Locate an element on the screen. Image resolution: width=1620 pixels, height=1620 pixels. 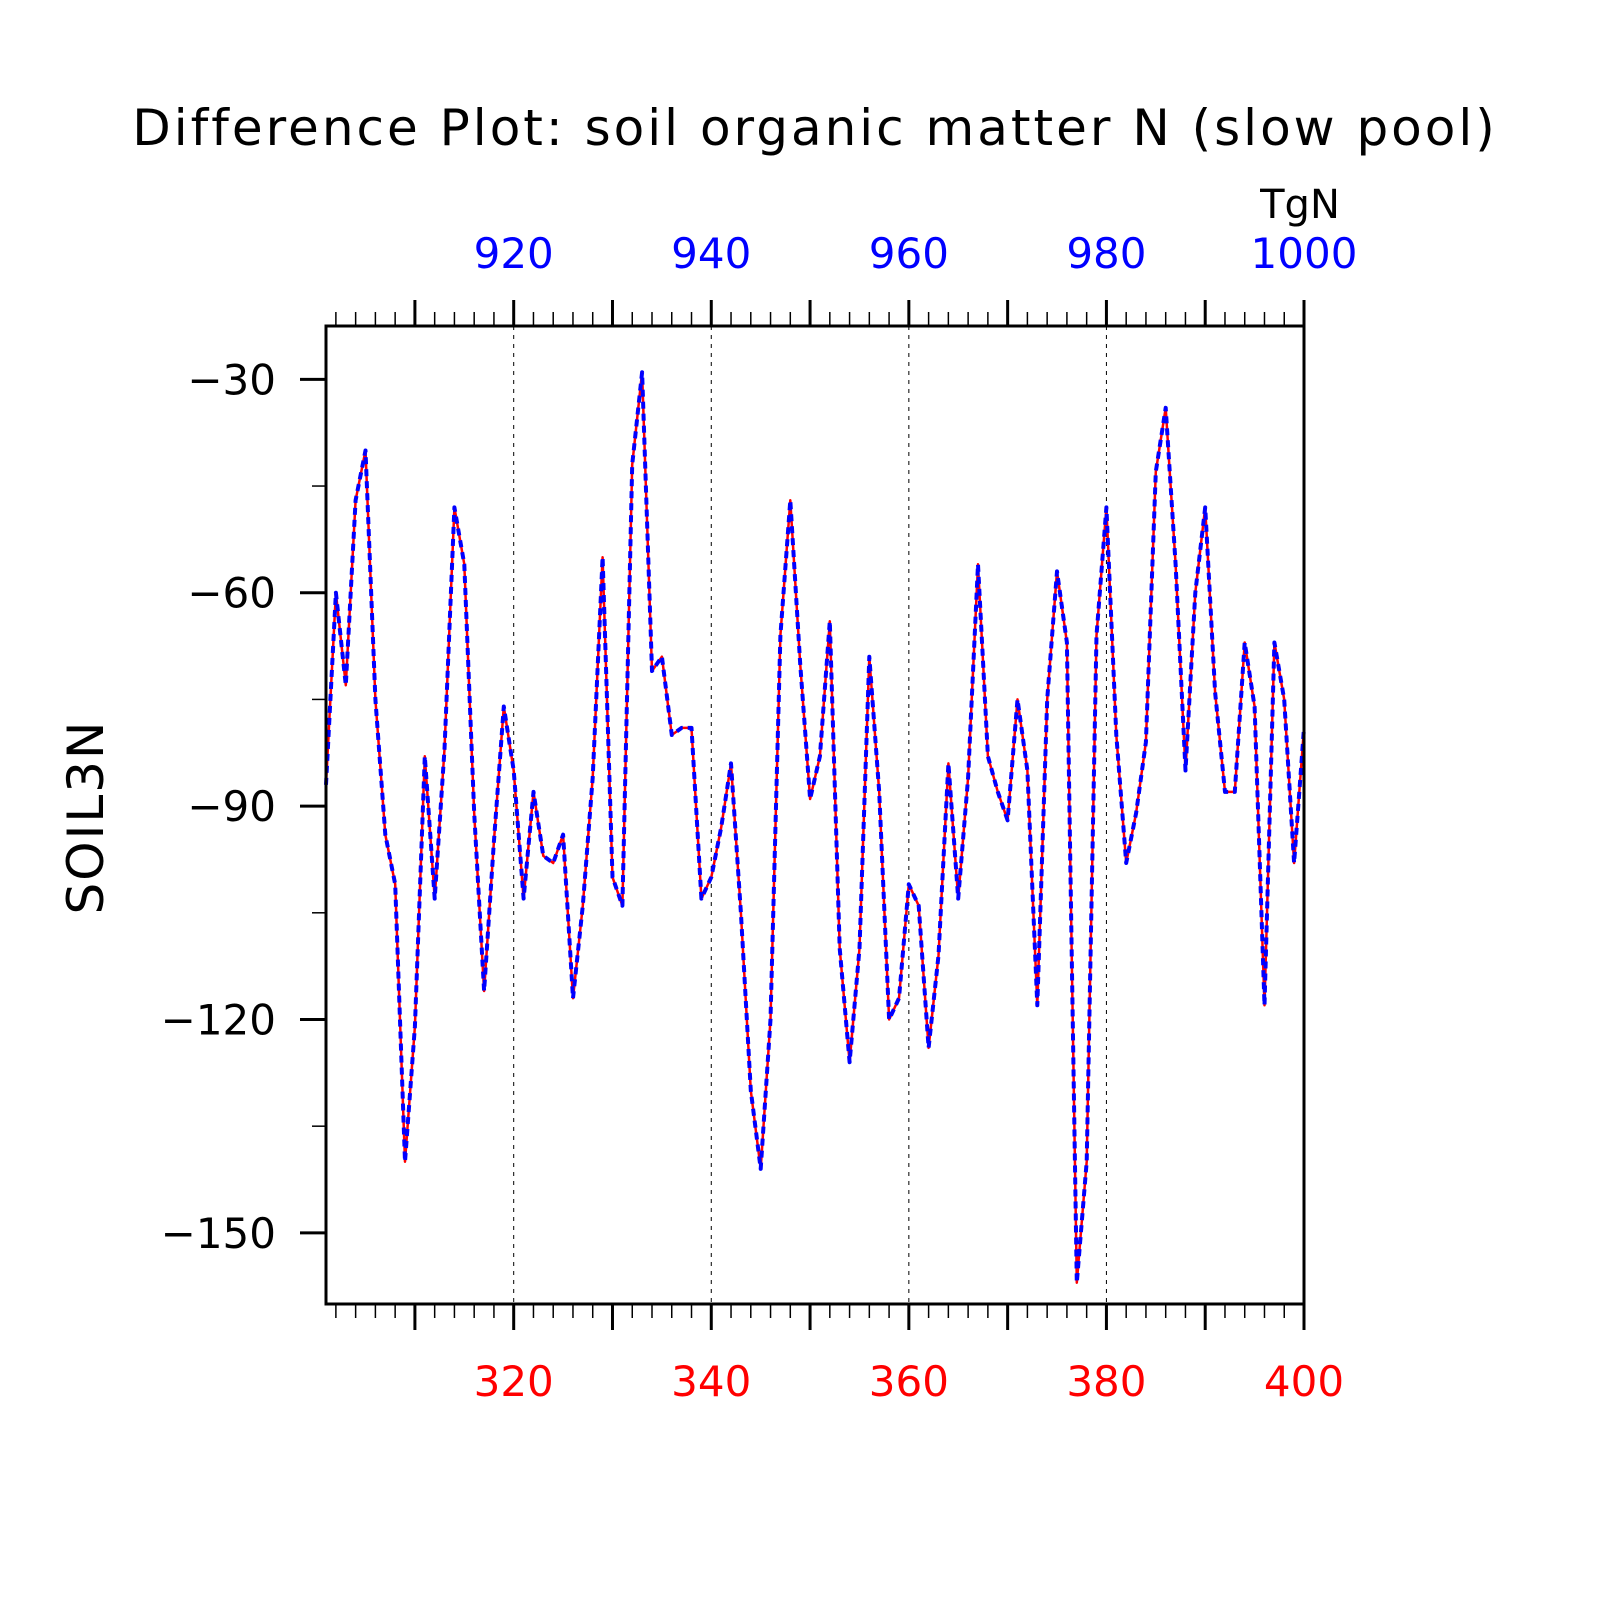
y-tick-label-60: −60 is located at coordinates (231, 593).